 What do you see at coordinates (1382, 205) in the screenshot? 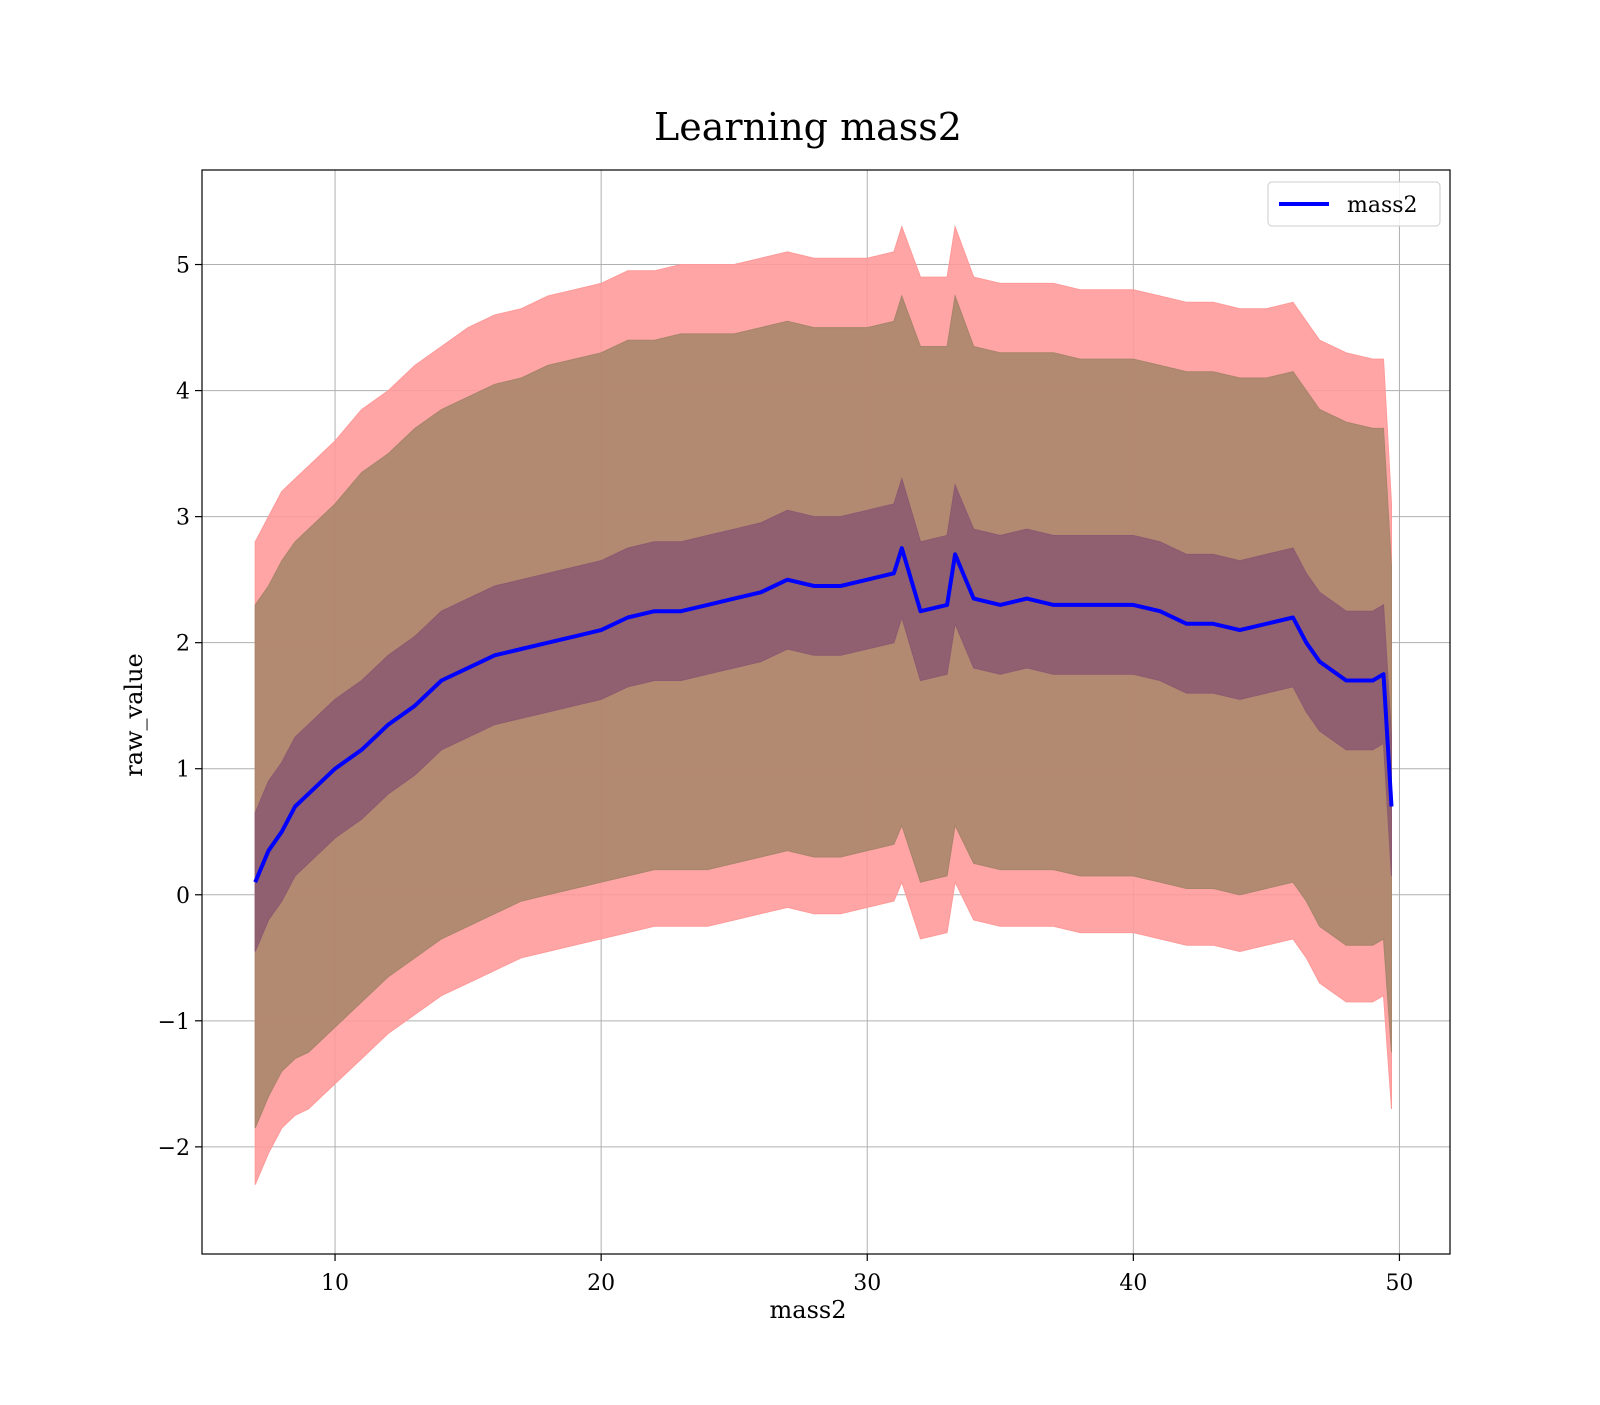
I see `legend-label-mass2: mass2` at bounding box center [1382, 205].